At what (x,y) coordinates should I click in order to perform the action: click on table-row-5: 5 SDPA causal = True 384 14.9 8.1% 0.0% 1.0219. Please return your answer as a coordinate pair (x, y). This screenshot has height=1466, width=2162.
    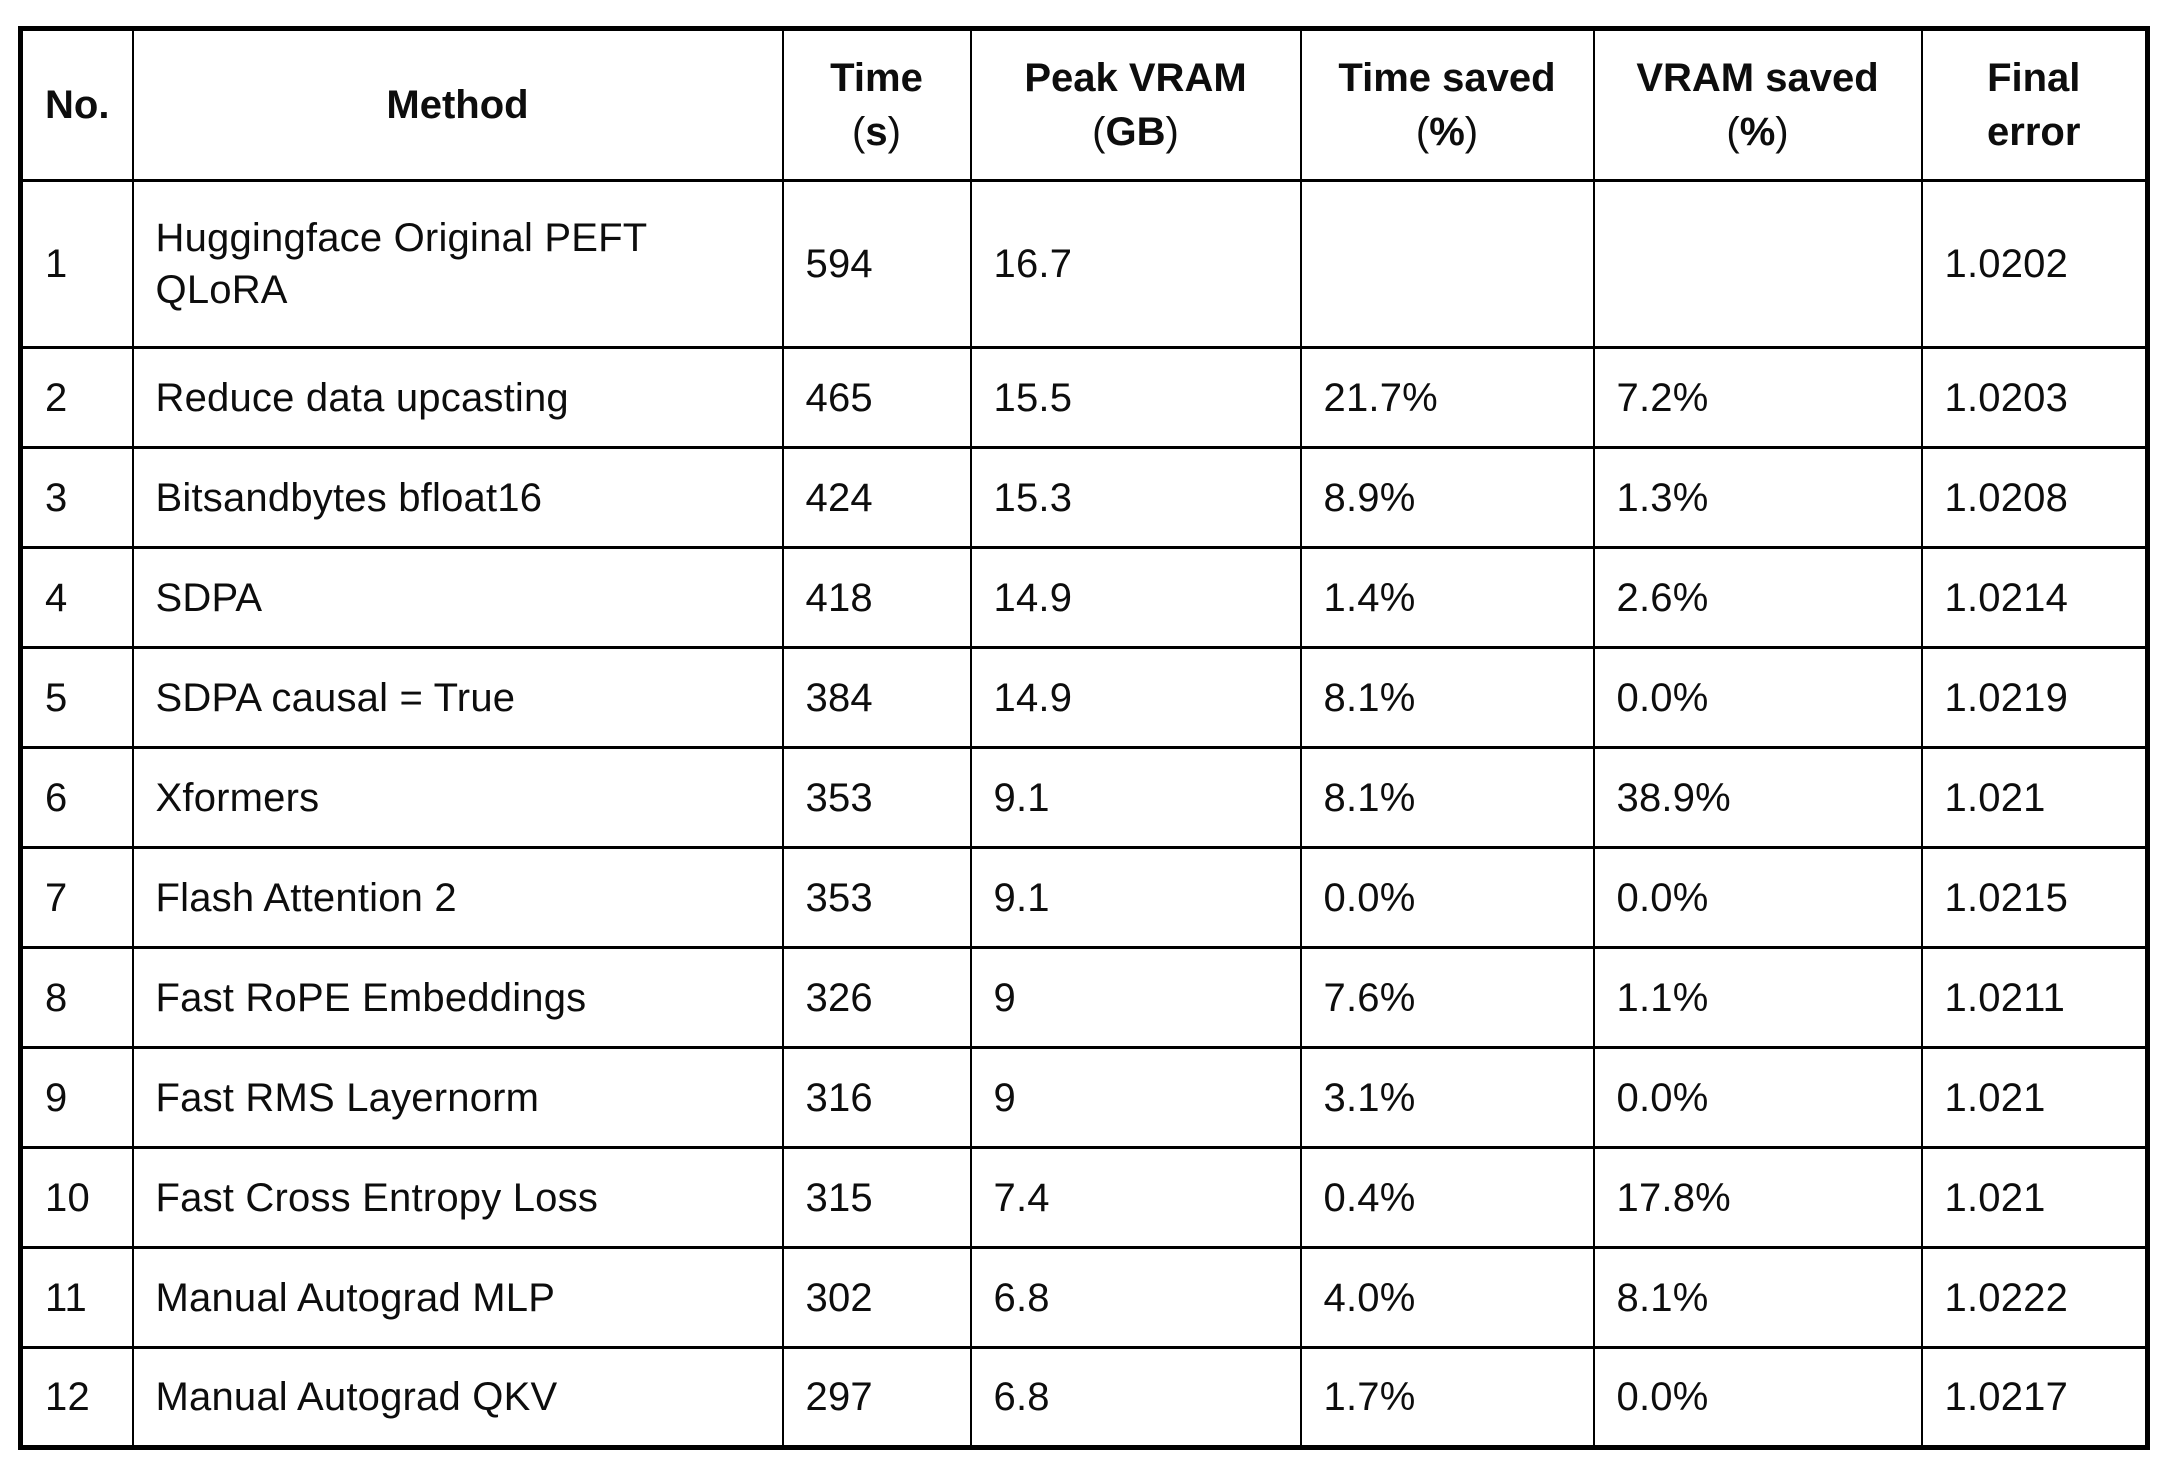
    Looking at the image, I should click on (1084, 697).